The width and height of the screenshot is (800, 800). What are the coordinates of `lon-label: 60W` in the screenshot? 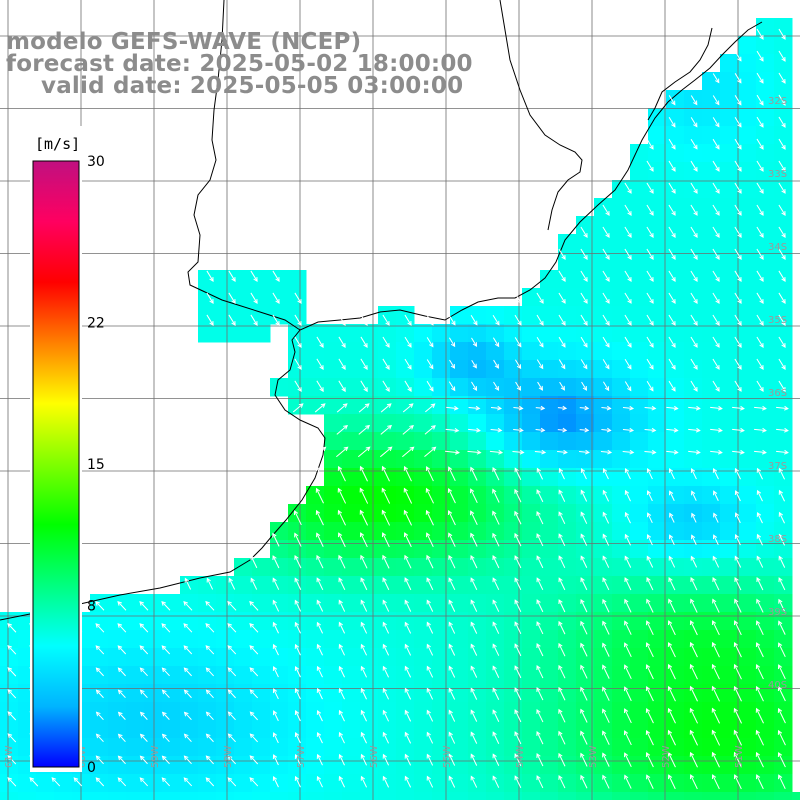 It's located at (82, 756).